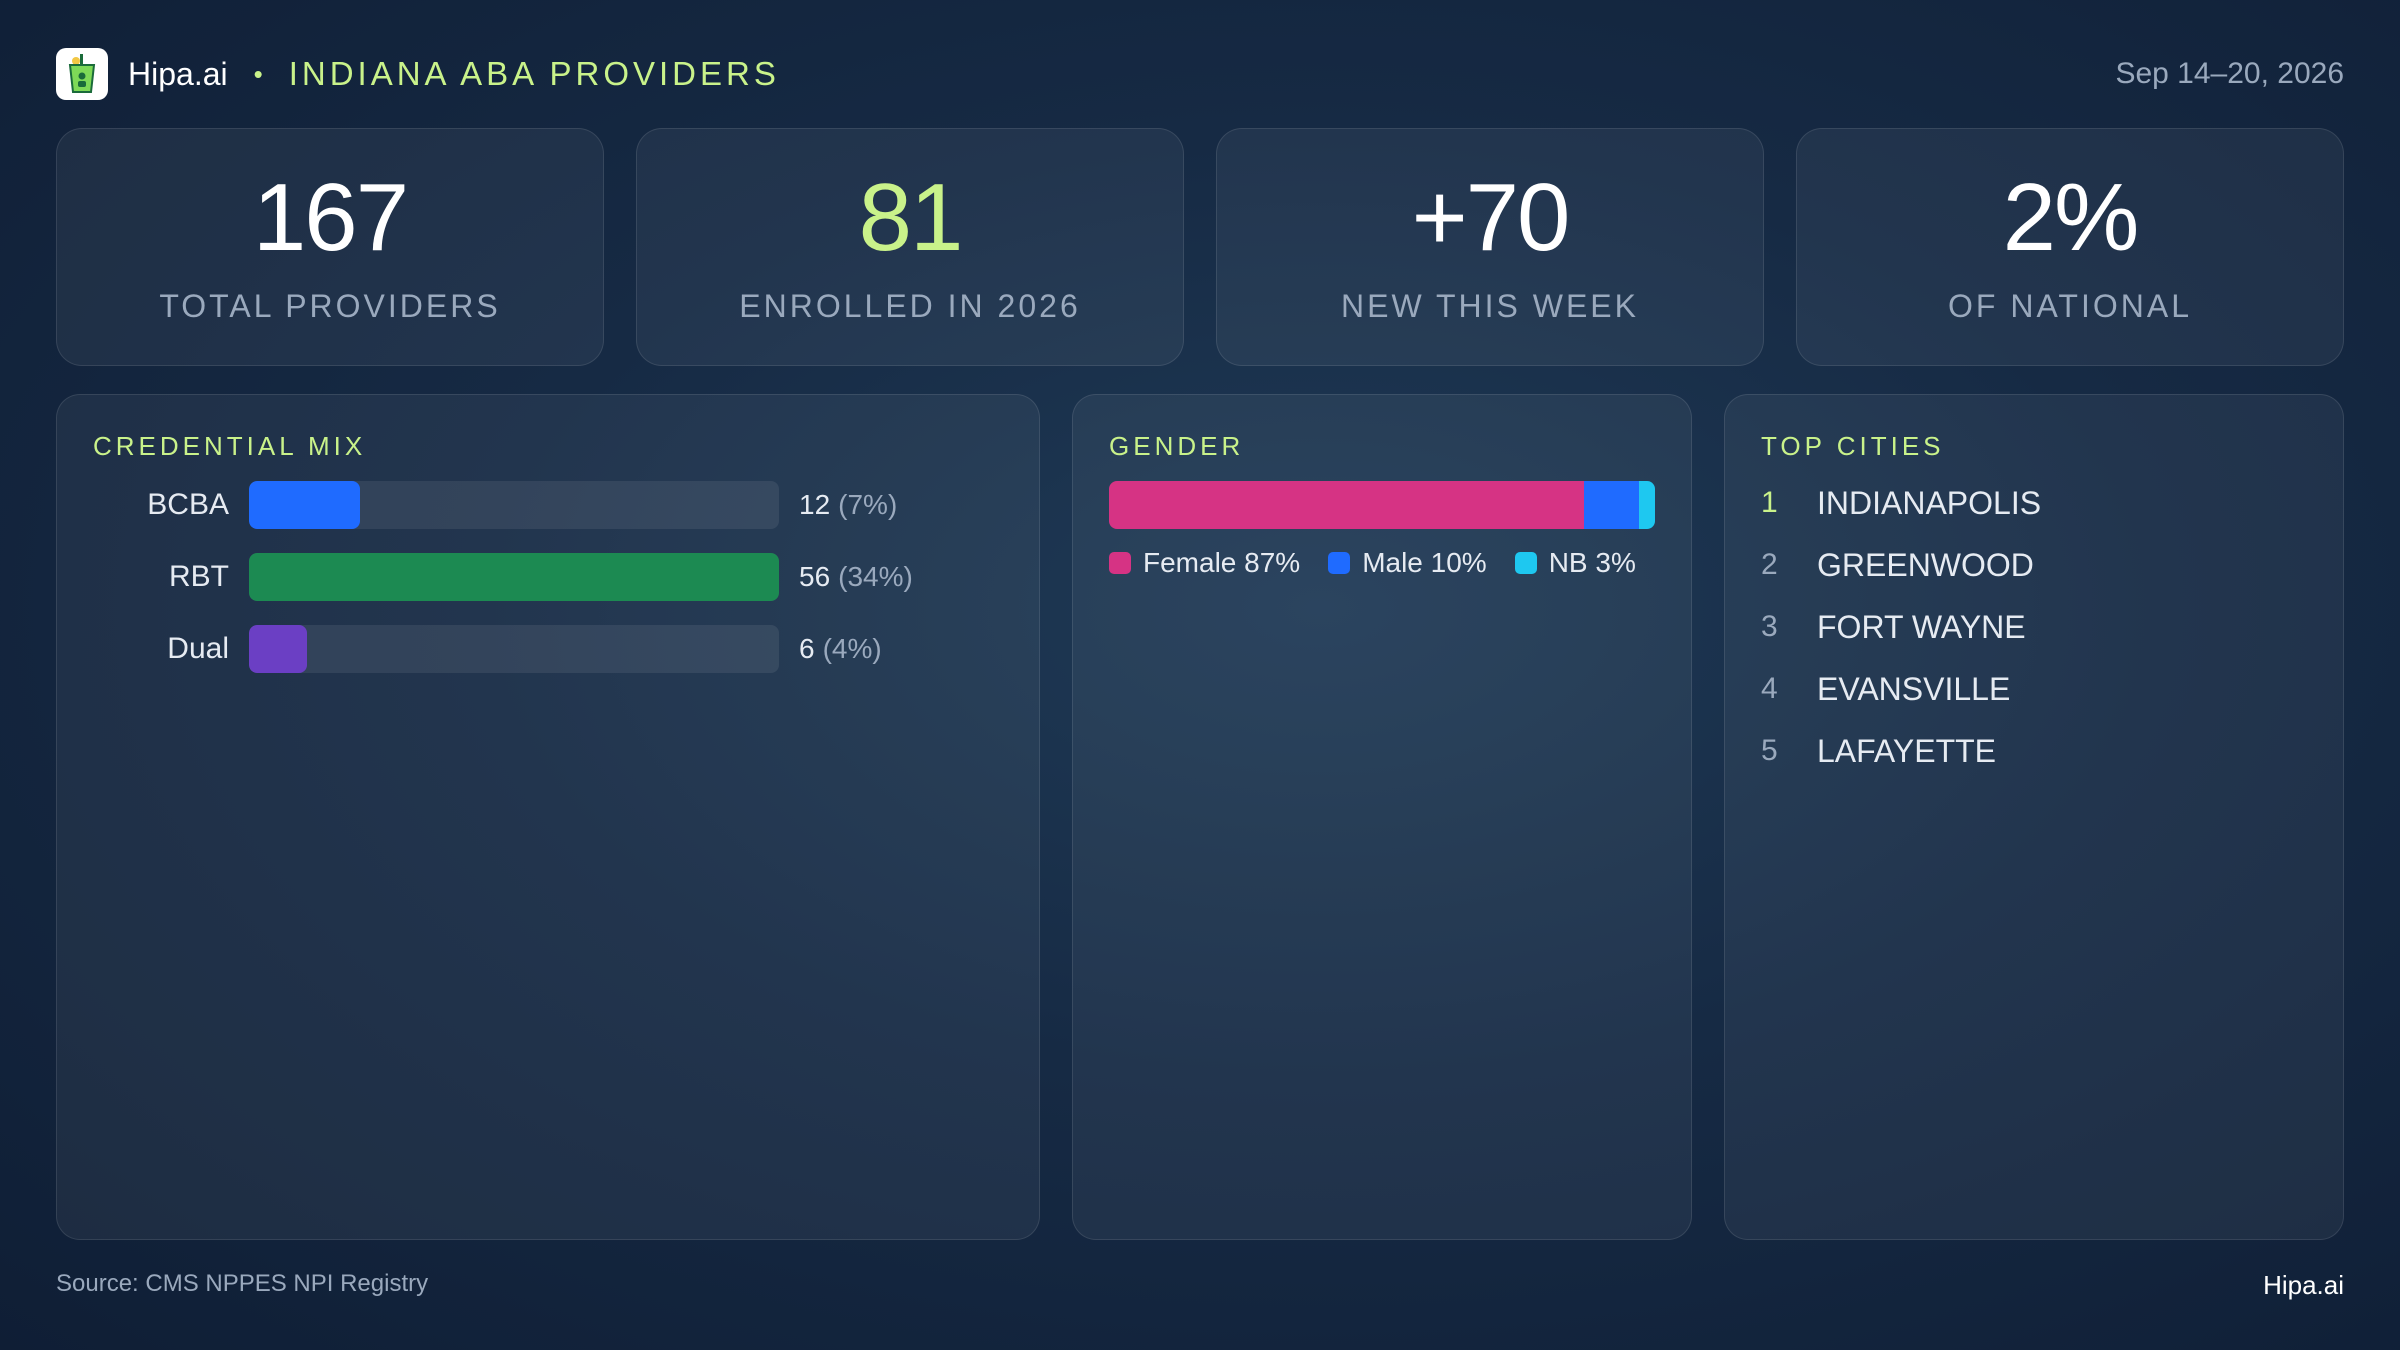 This screenshot has width=2400, height=1350. What do you see at coordinates (852, 648) in the screenshot?
I see `credential-percent: (4%)` at bounding box center [852, 648].